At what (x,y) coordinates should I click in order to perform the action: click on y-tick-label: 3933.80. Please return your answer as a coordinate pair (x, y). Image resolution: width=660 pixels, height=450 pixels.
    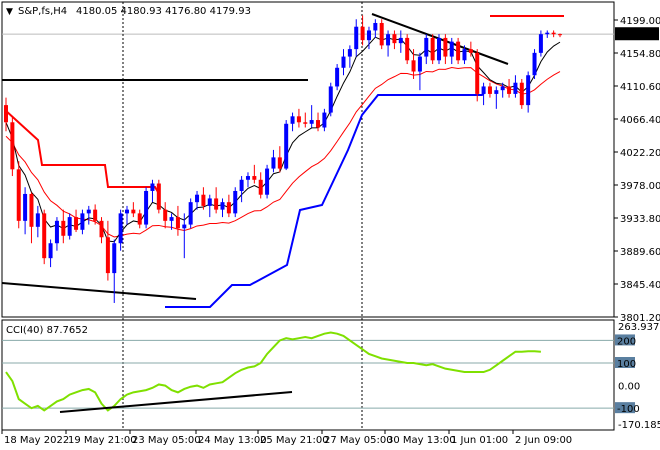
    Looking at the image, I should click on (640, 219).